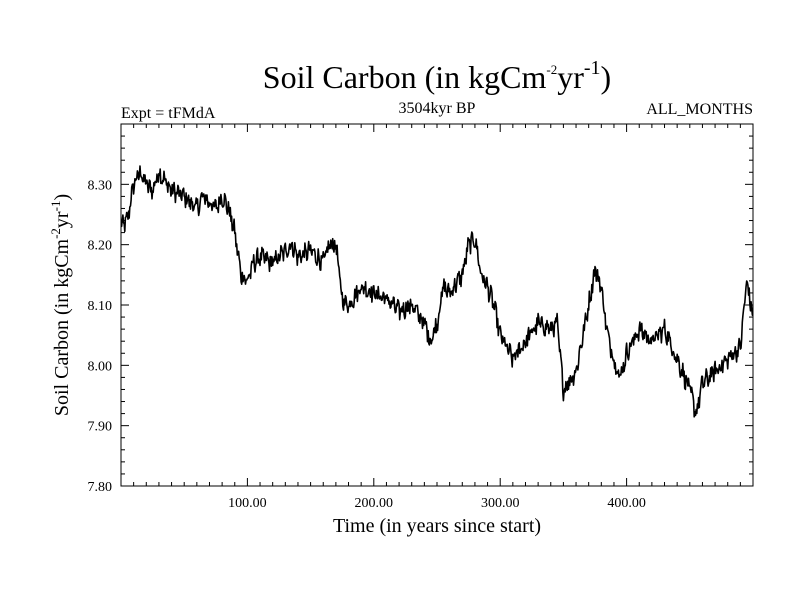 Image resolution: width=800 pixels, height=600 pixels. What do you see at coordinates (626, 503) in the screenshot?
I see `x-tick-label: 400.00` at bounding box center [626, 503].